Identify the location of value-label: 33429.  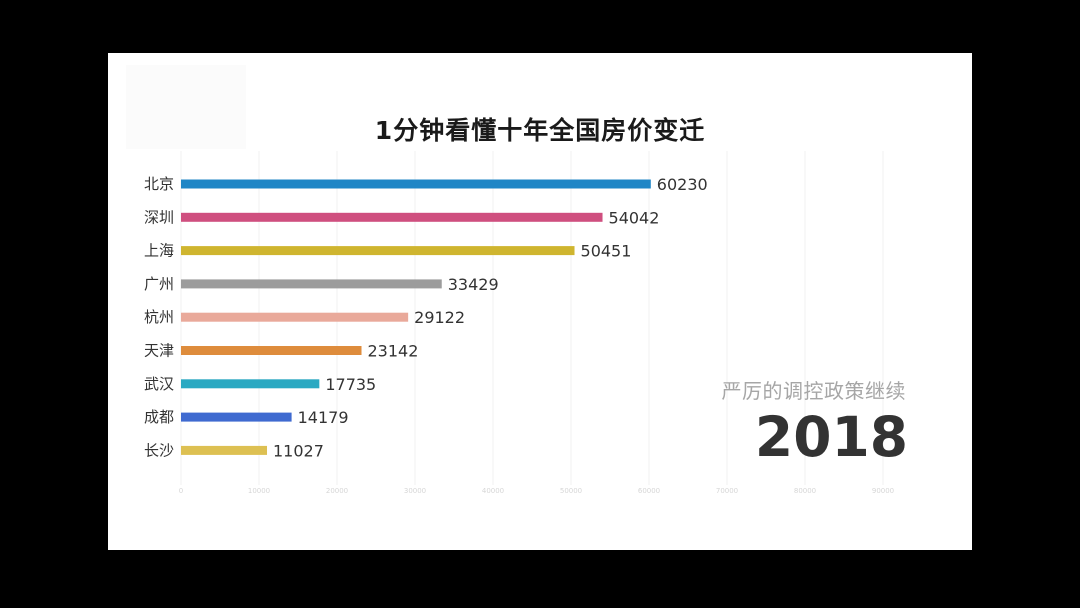
(473, 284).